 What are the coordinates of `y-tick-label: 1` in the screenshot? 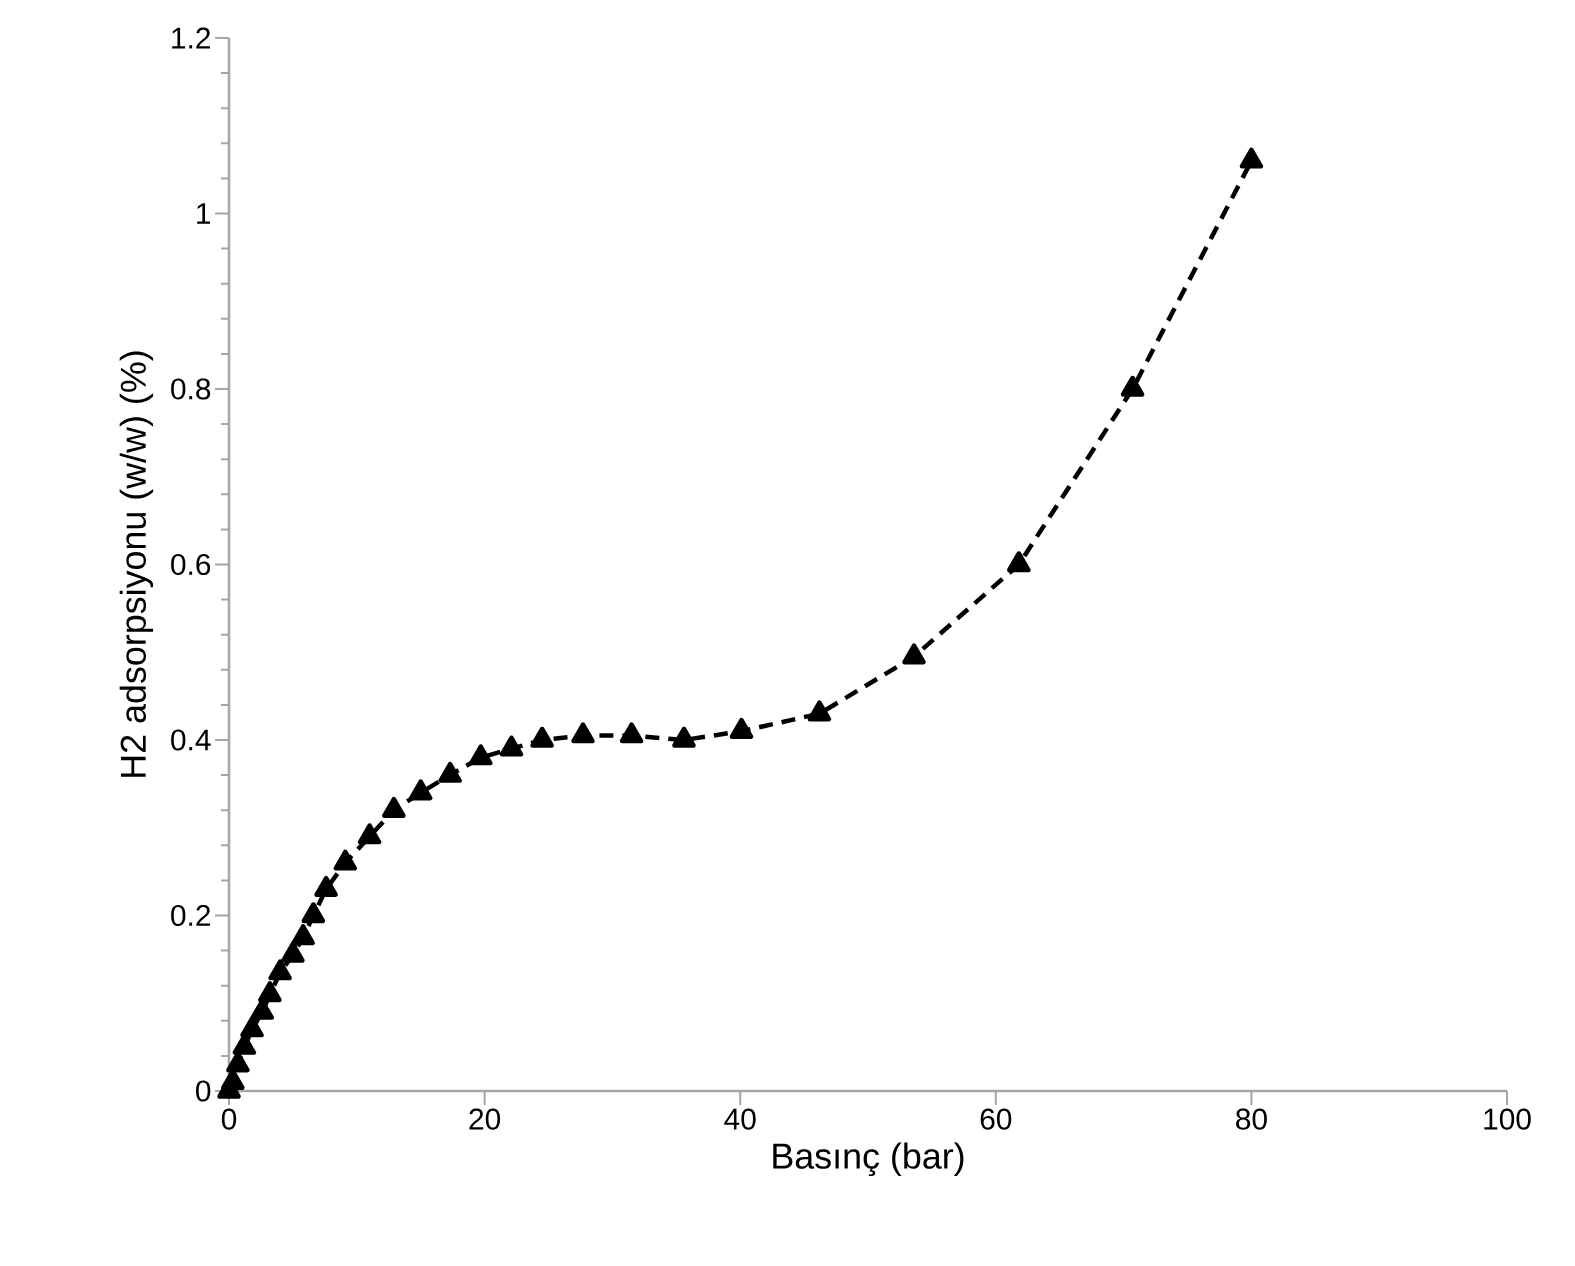 It's located at (204, 213).